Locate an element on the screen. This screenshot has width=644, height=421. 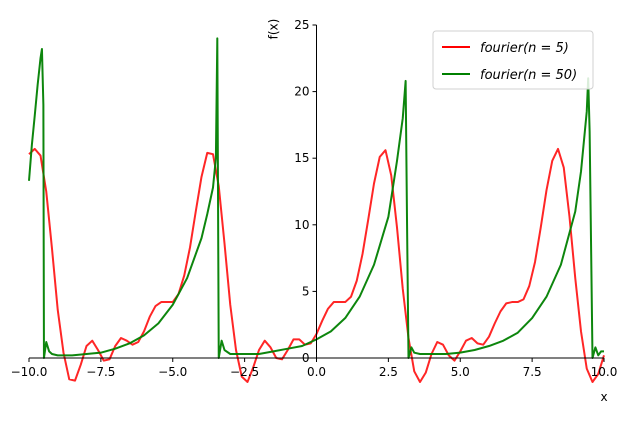
legend-label-n5: fourier(n = 5) is located at coordinates (524, 48).